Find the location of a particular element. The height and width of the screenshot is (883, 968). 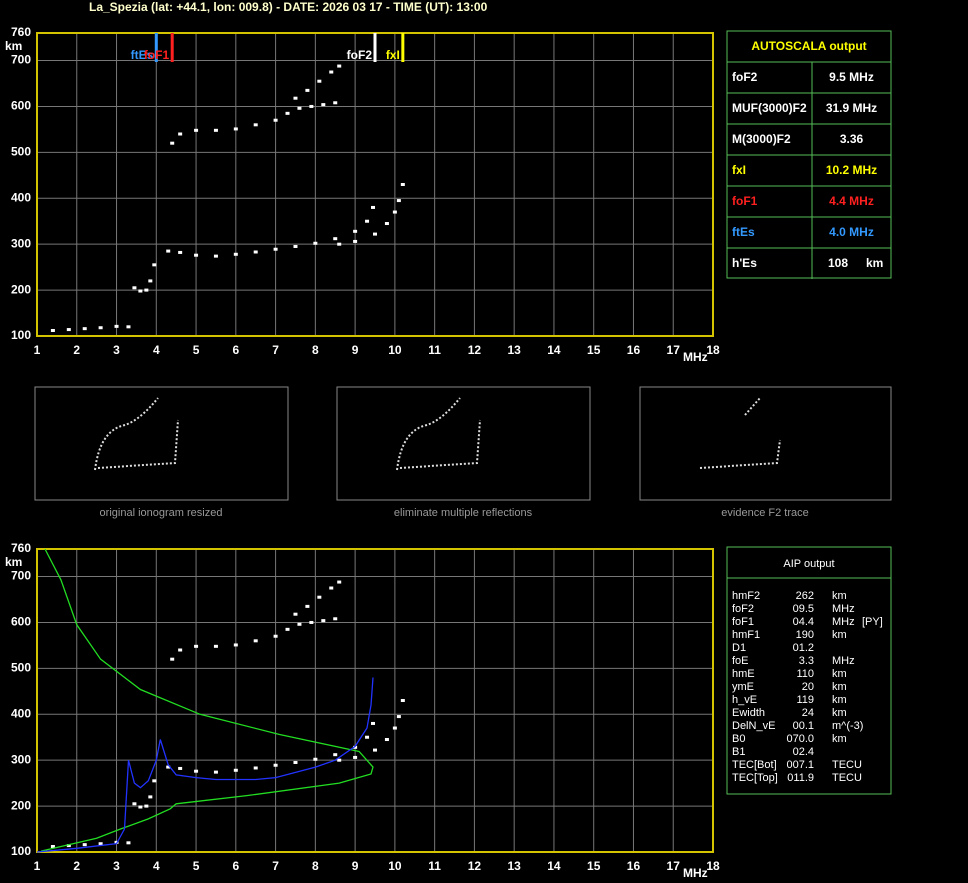

aip-frame is located at coordinates (809, 686).